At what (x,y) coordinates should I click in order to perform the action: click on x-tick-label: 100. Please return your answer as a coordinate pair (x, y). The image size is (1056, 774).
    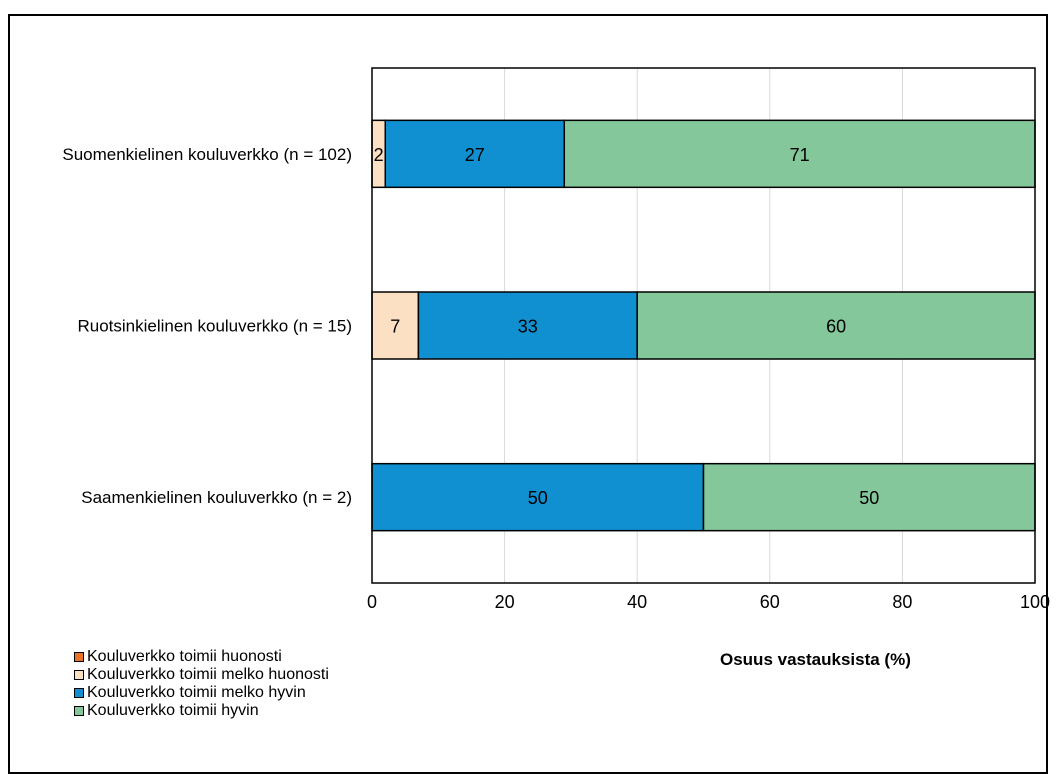
    Looking at the image, I should click on (1035, 602).